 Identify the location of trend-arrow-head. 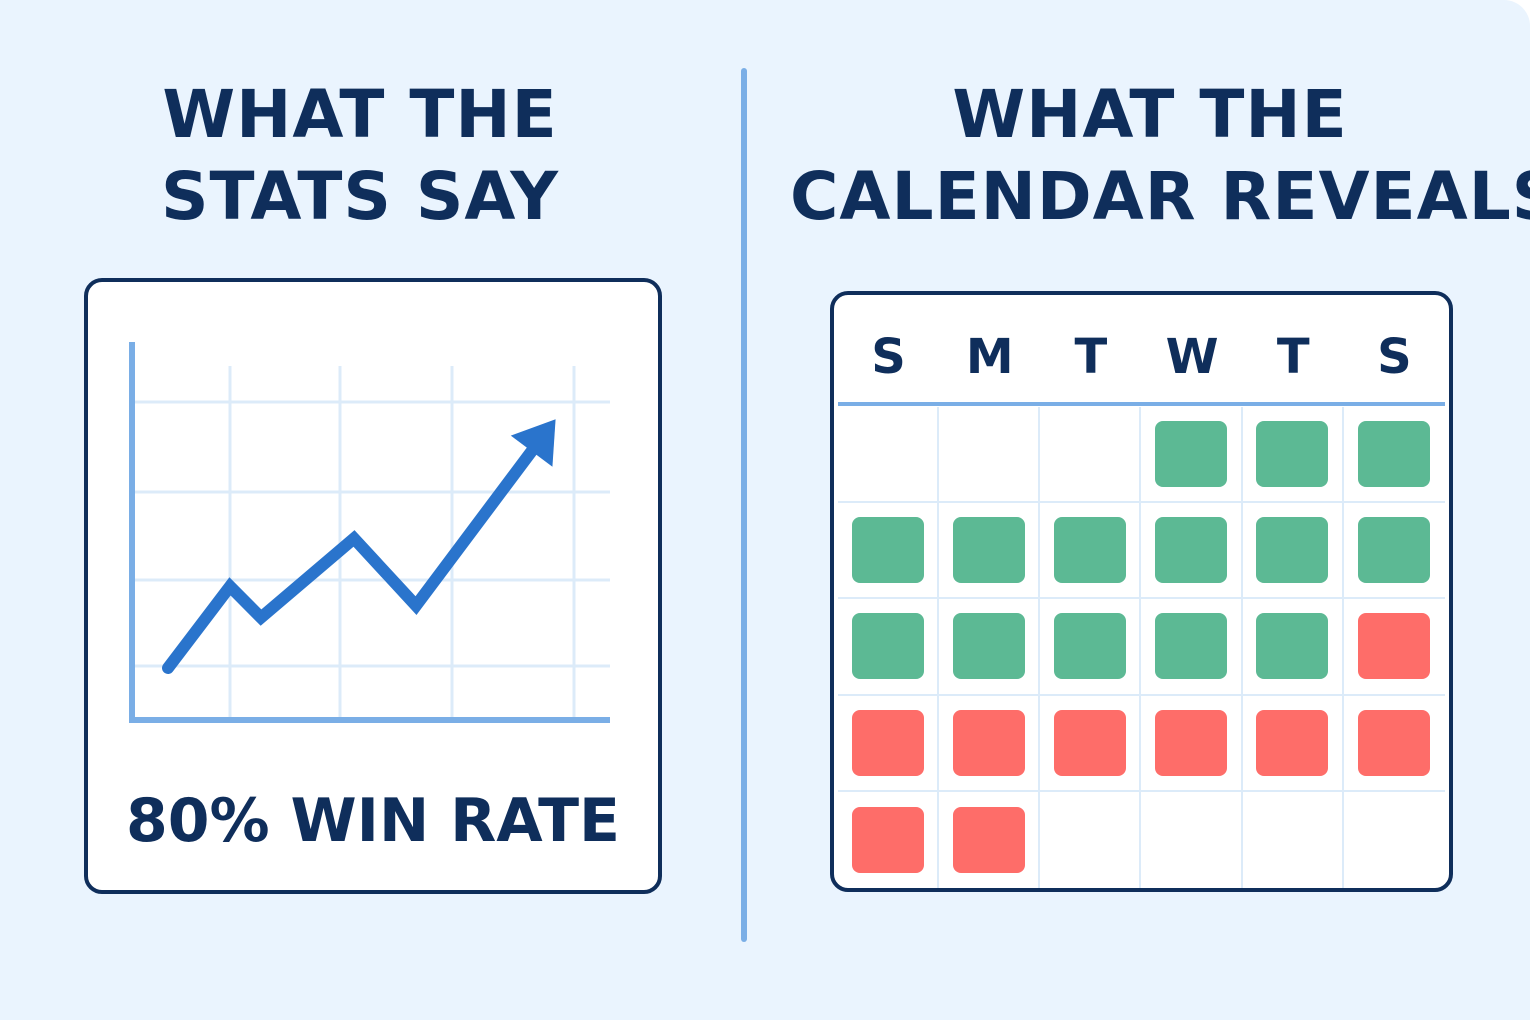
(533, 443).